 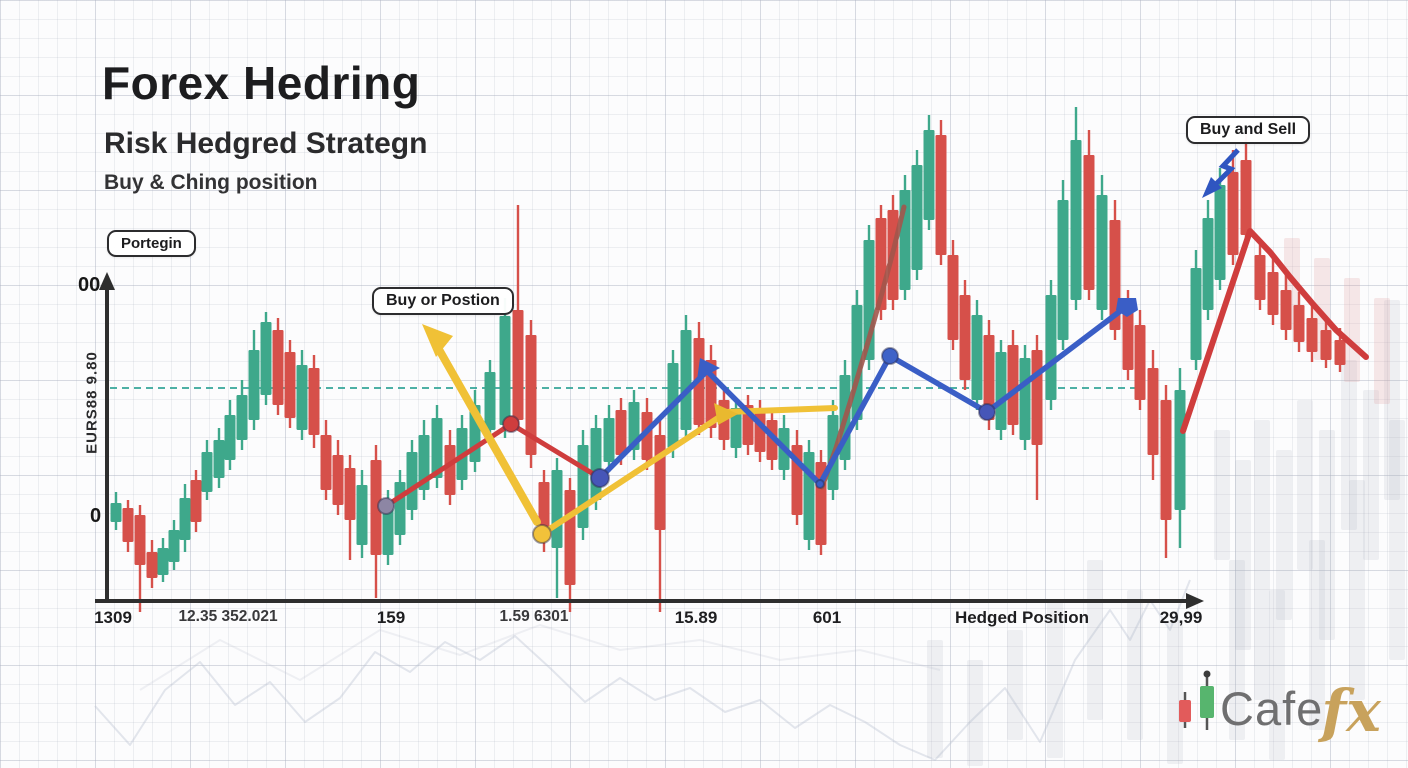 What do you see at coordinates (89, 285) in the screenshot?
I see `y-axis-top-label: 00` at bounding box center [89, 285].